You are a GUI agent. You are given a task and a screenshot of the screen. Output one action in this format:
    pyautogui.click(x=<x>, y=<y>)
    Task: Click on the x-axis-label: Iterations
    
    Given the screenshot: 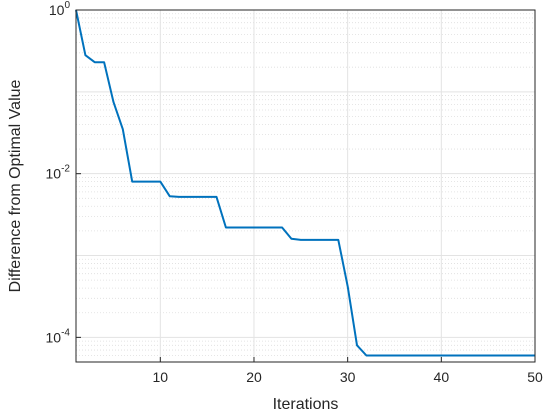 What is the action you would take?
    pyautogui.click(x=306, y=404)
    